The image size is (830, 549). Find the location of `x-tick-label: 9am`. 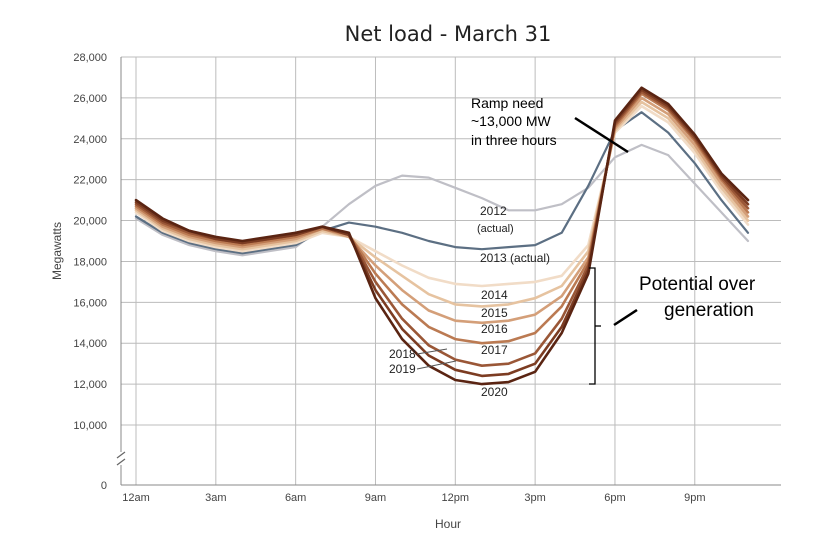

x-tick-label: 9am is located at coordinates (375, 498).